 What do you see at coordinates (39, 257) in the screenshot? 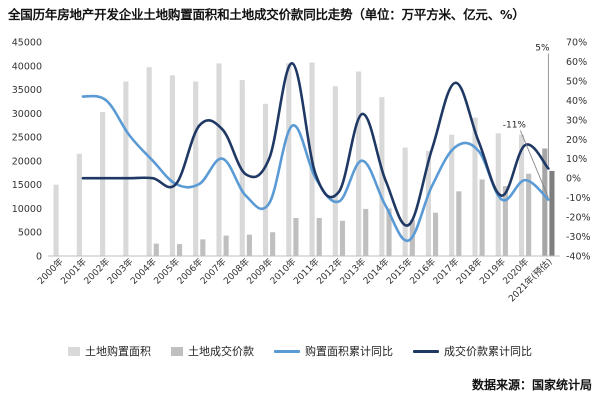
I see `y-left-tick-label: 0` at bounding box center [39, 257].